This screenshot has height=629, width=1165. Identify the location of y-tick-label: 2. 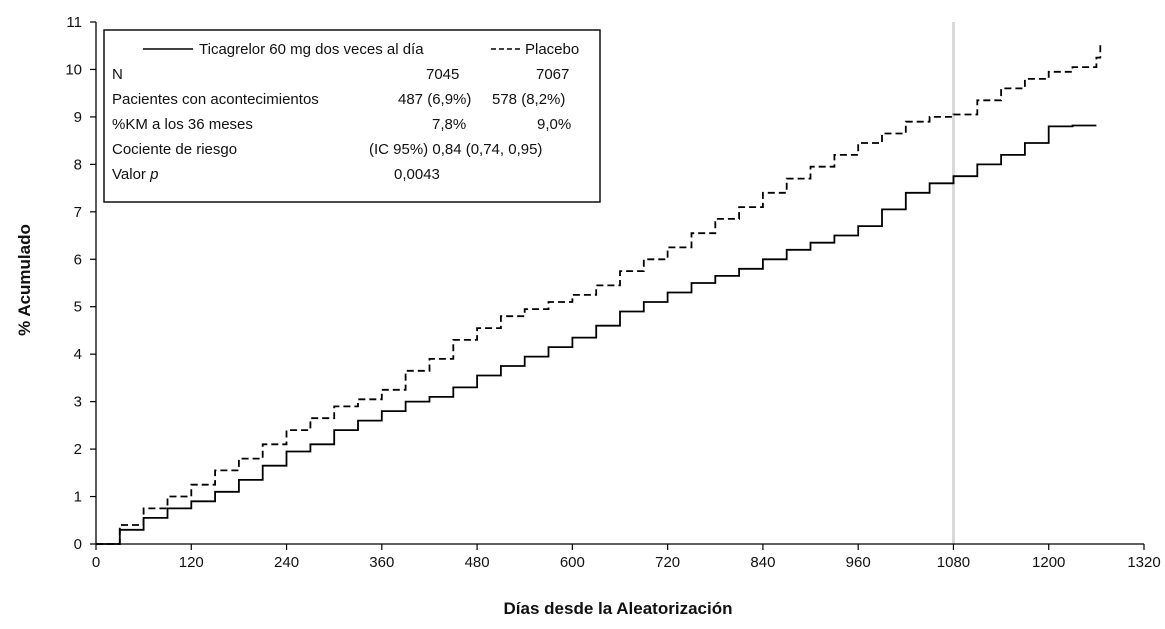
(78, 449).